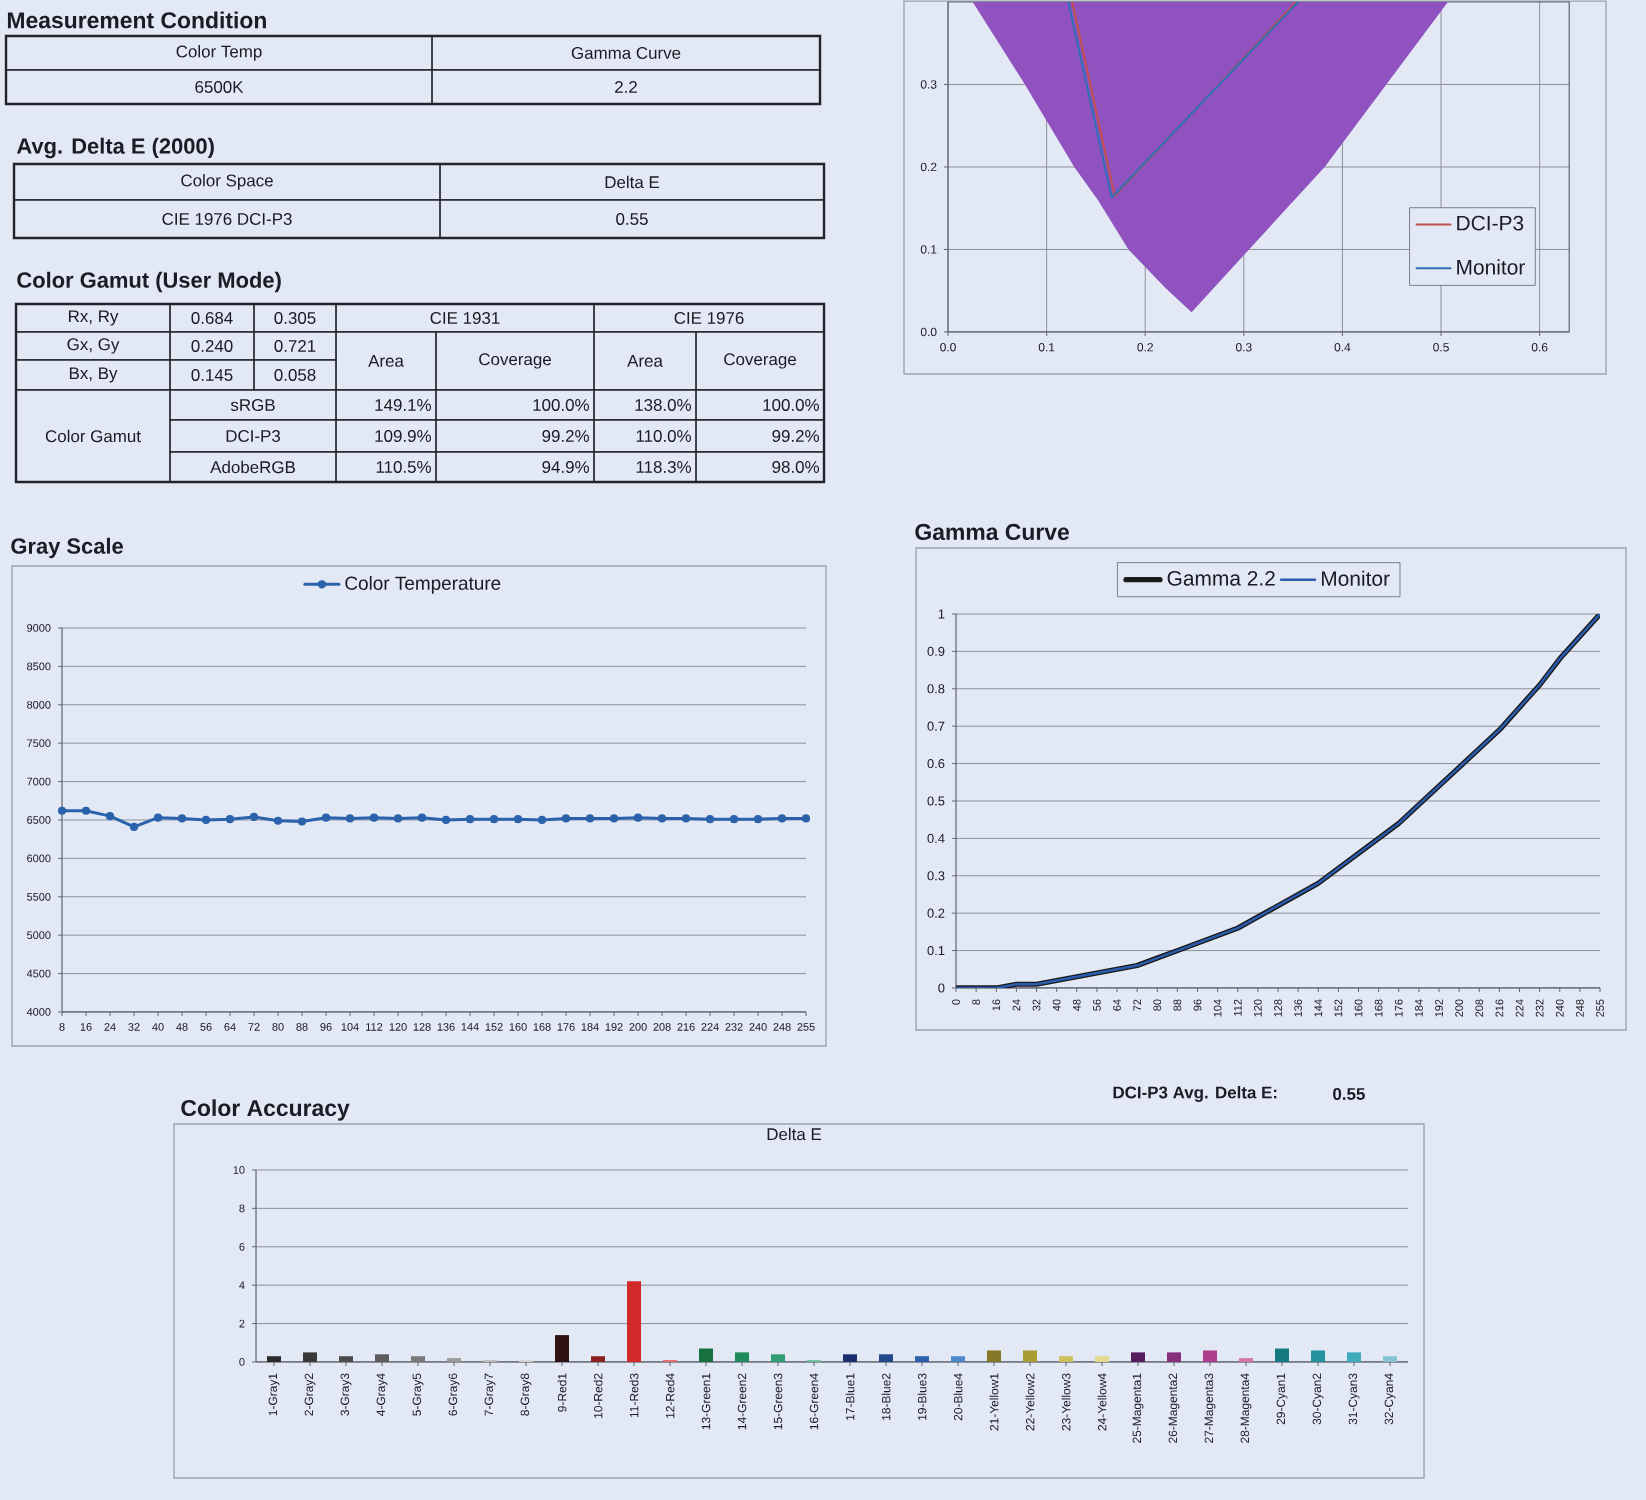 This screenshot has width=1646, height=1500. Describe the element at coordinates (1490, 223) in the screenshot. I see `legend-label: DCI-P3` at that location.